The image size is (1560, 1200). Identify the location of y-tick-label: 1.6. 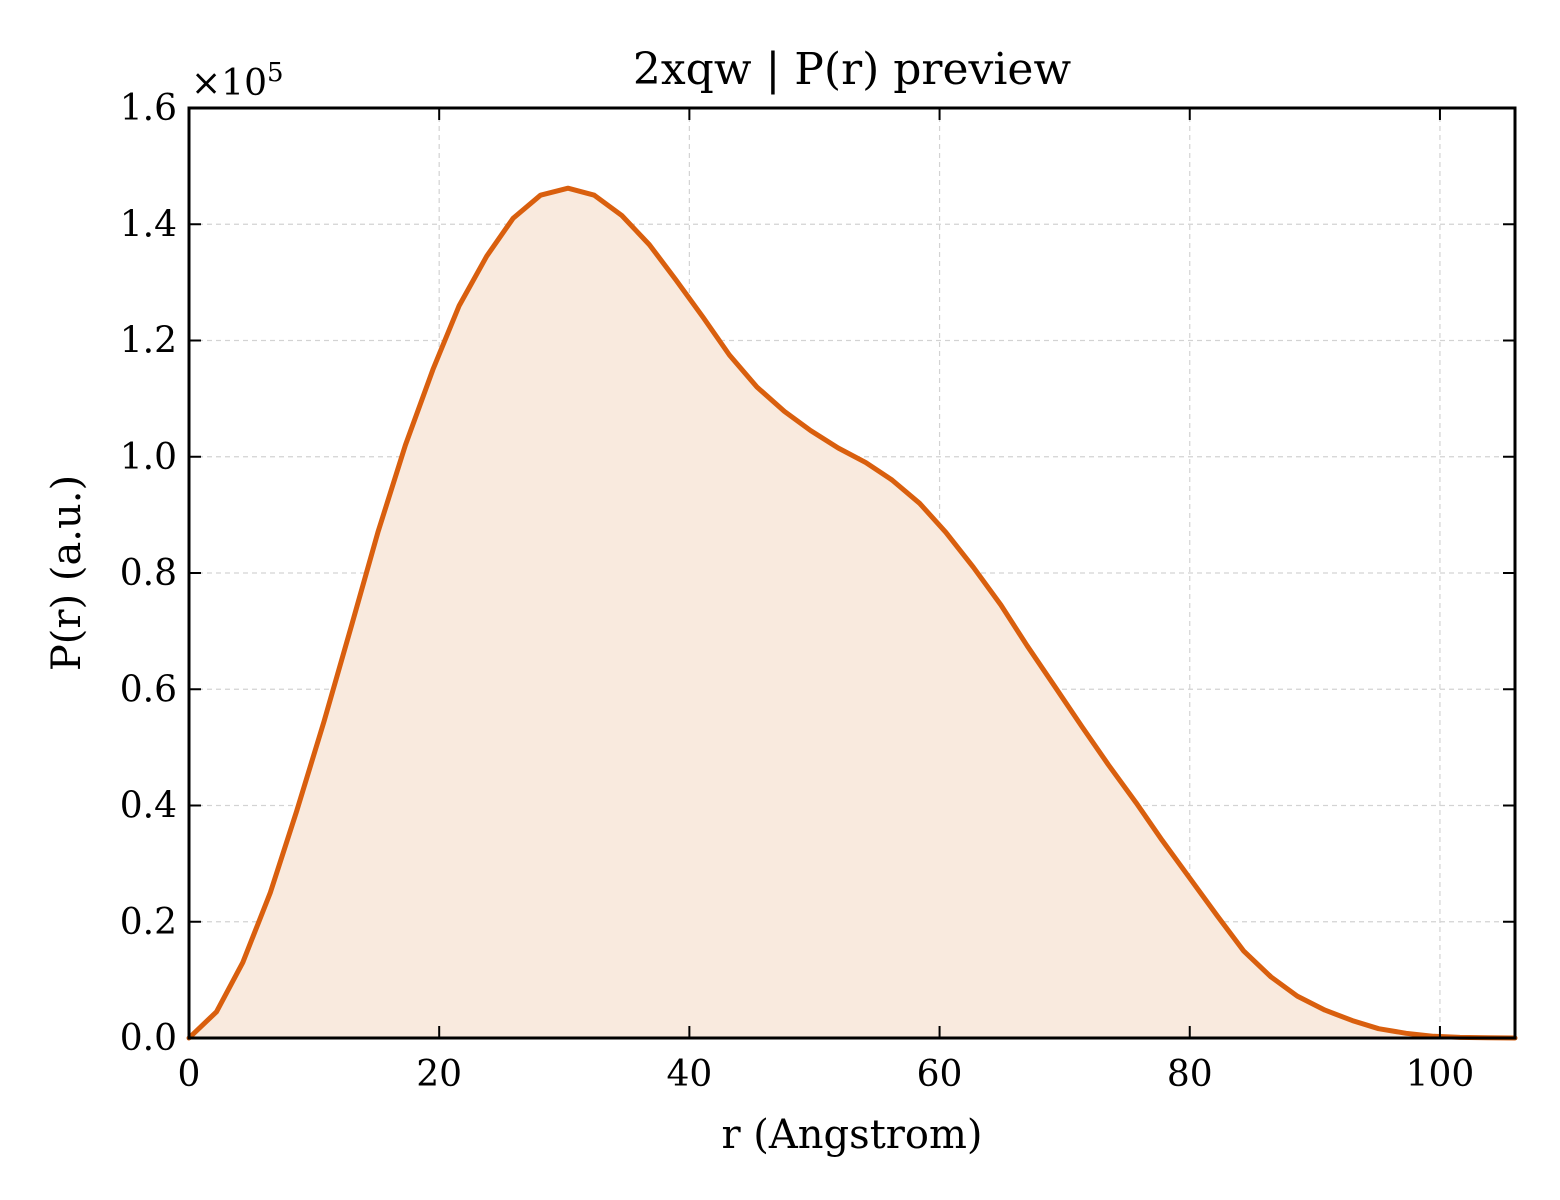
(148, 108).